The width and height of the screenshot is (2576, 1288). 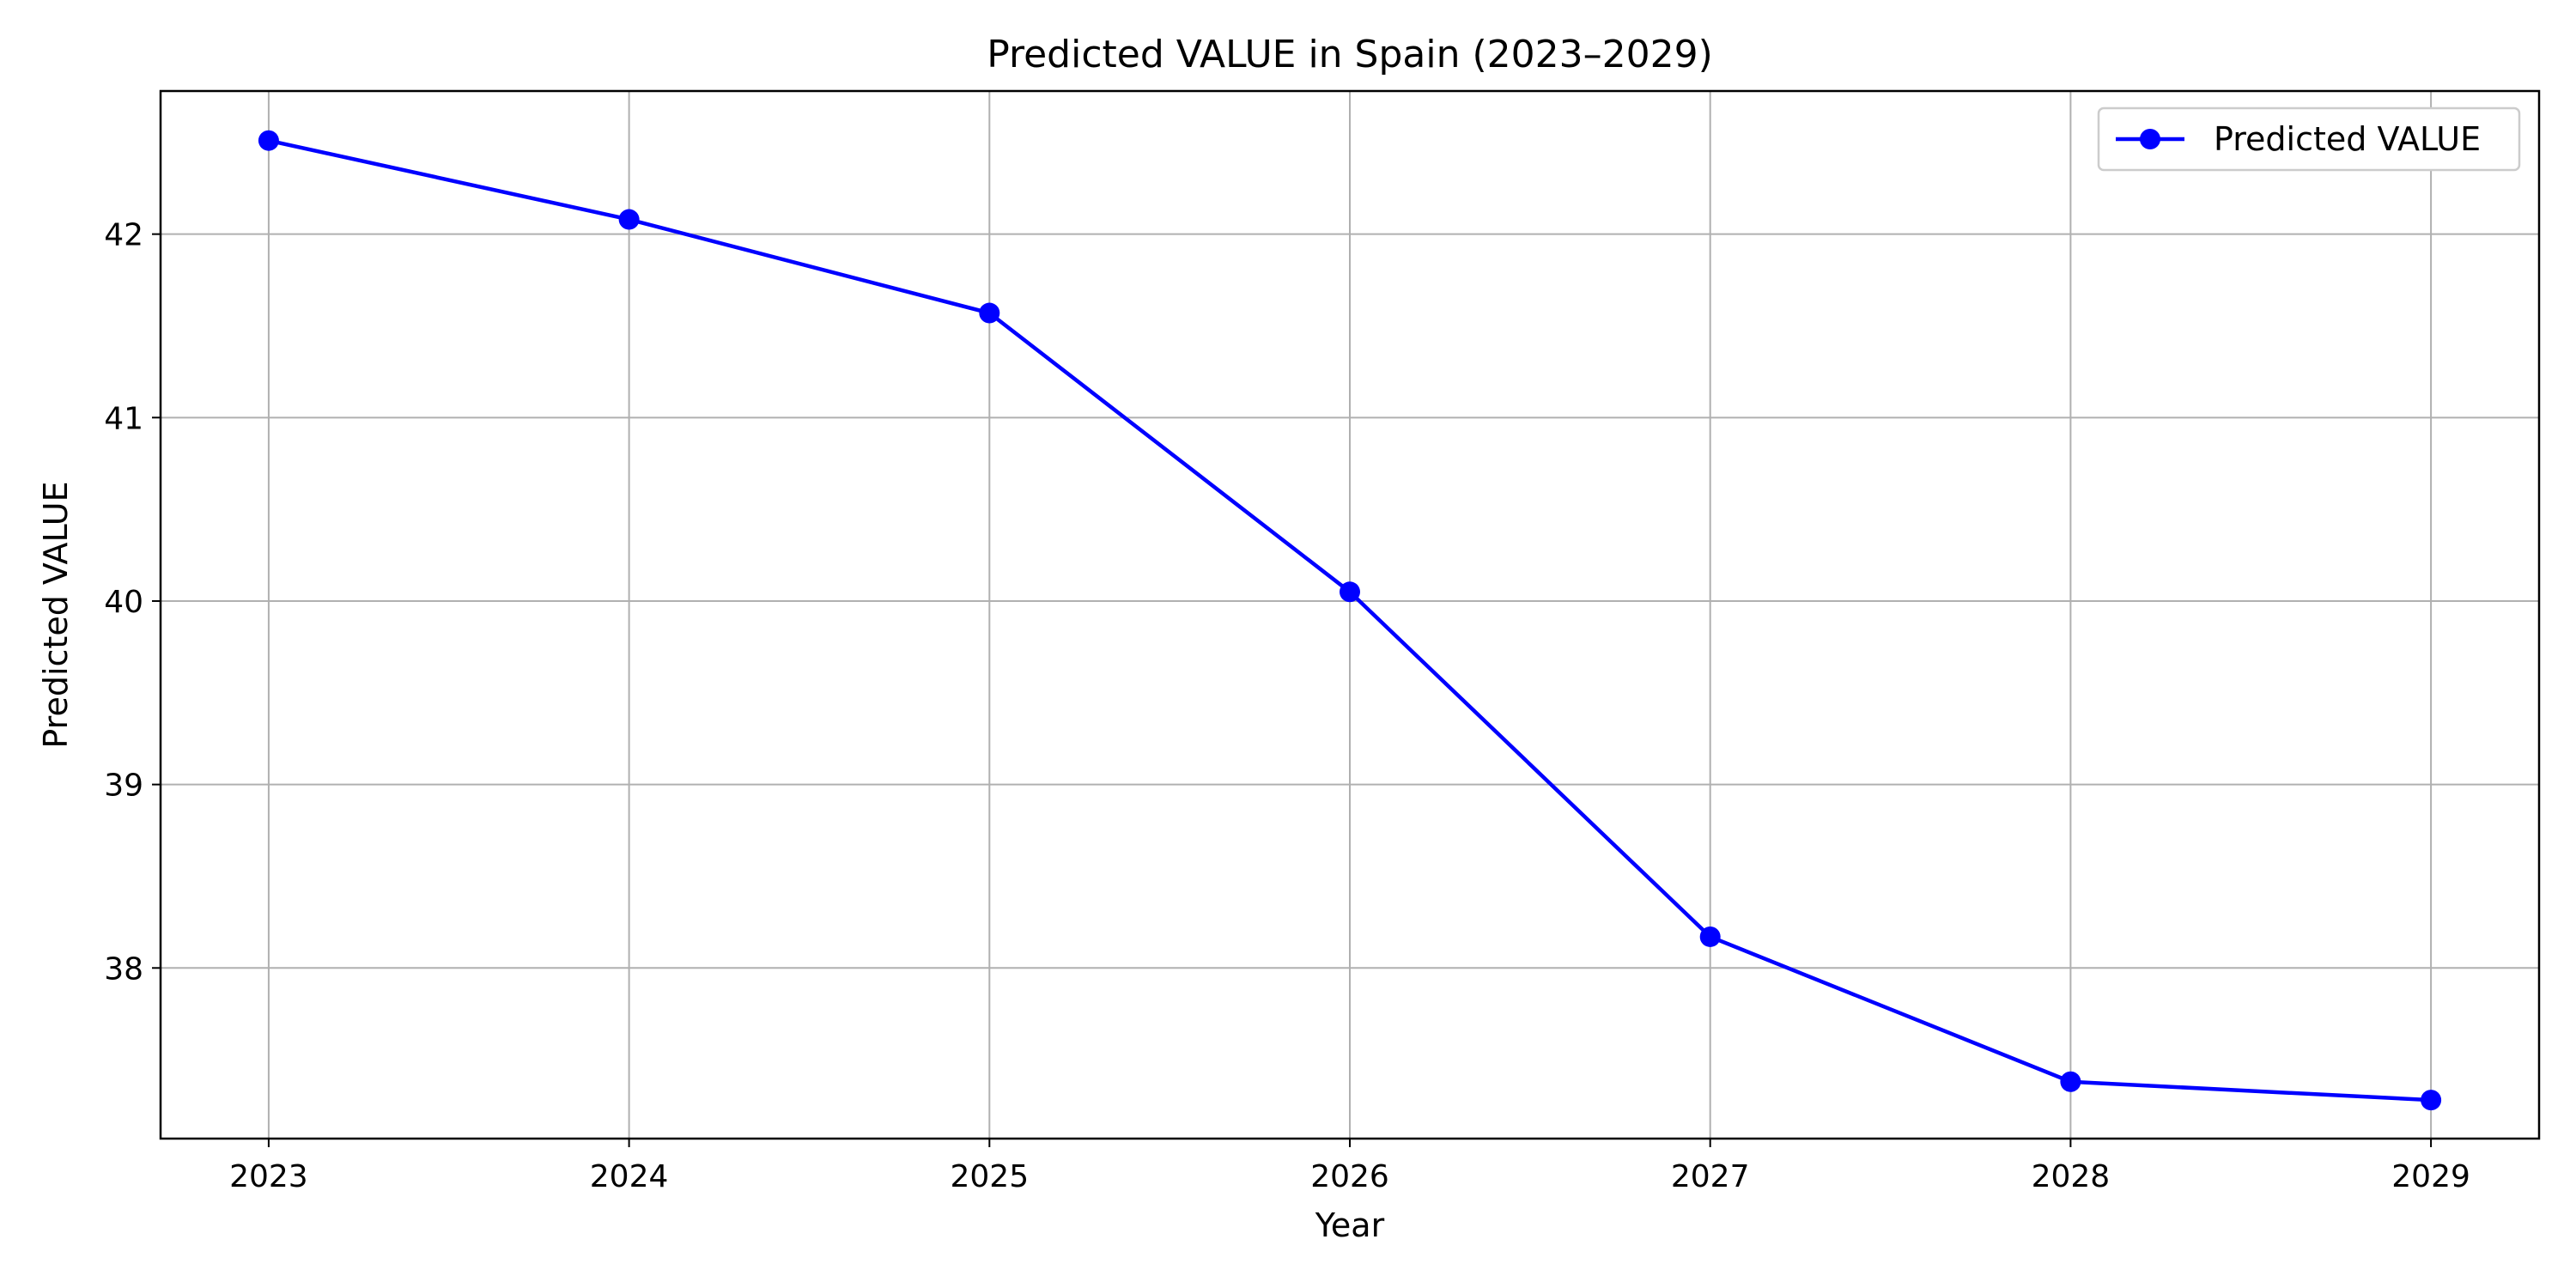 What do you see at coordinates (56, 614) in the screenshot?
I see `y-axis-label: Predicted VALUE` at bounding box center [56, 614].